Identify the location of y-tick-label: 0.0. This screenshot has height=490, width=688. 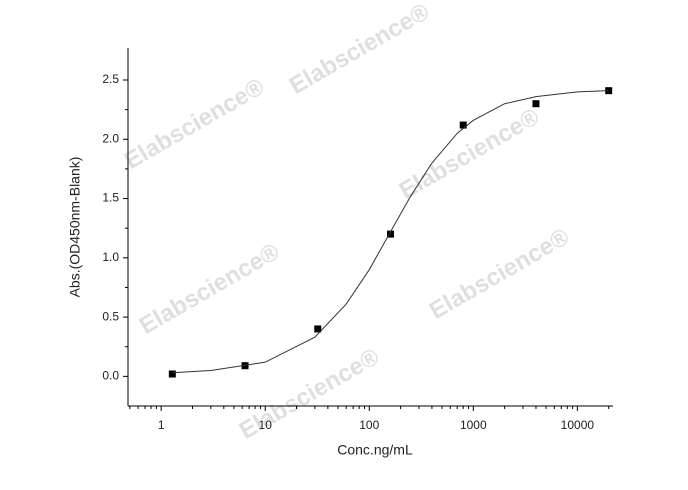
(110, 376).